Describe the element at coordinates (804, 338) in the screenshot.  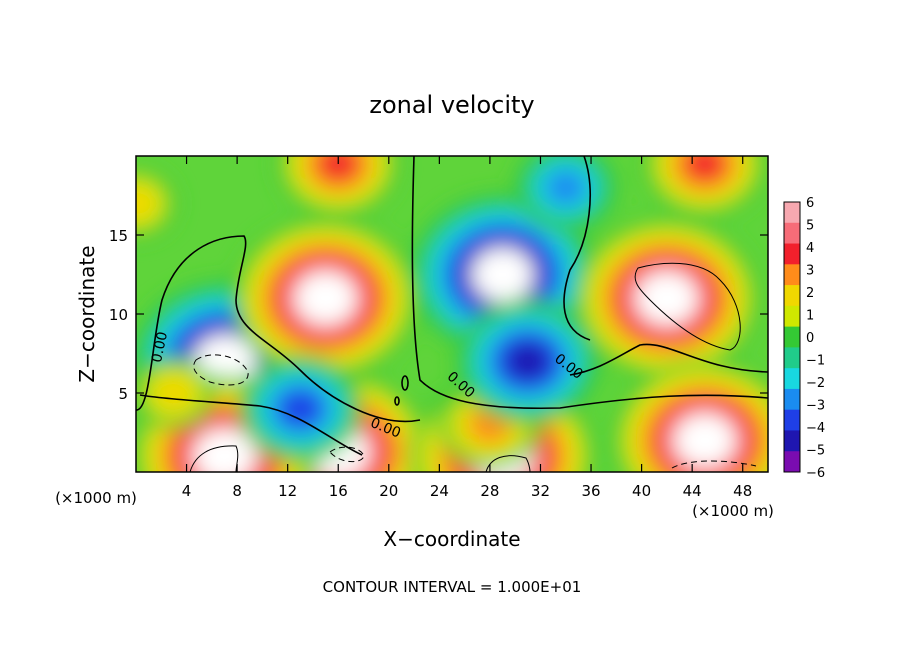
I see `colorbar: 6 5 4 3 2 1 0 −1 −2 −3 −4 −5 −6` at that location.